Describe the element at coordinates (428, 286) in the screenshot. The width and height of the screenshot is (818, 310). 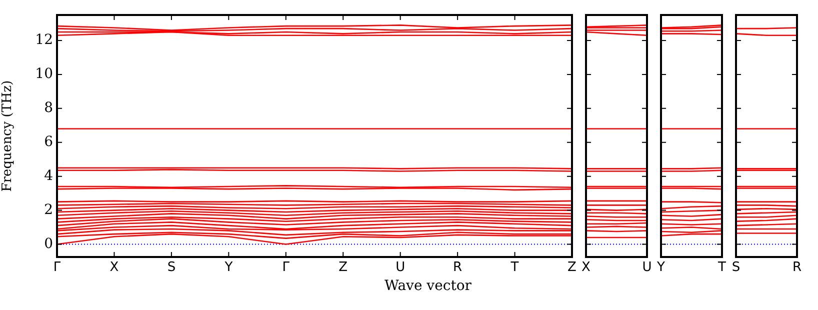
I see `x-axis-title: Wave vector` at that location.